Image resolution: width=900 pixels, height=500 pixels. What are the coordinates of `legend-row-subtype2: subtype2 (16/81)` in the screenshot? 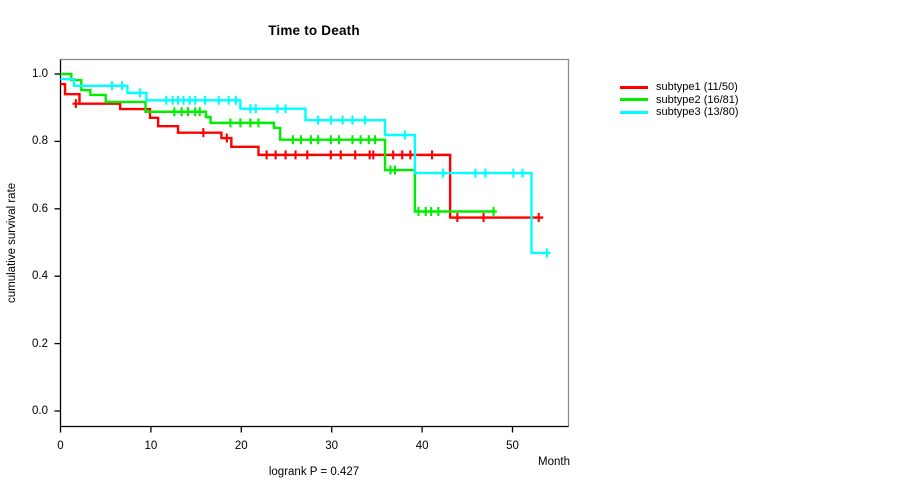 It's located at (679, 100).